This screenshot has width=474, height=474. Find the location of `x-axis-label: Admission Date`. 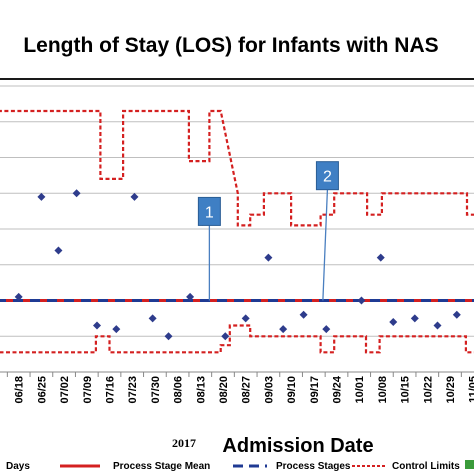

x-axis-label: Admission Date is located at coordinates (297, 446).